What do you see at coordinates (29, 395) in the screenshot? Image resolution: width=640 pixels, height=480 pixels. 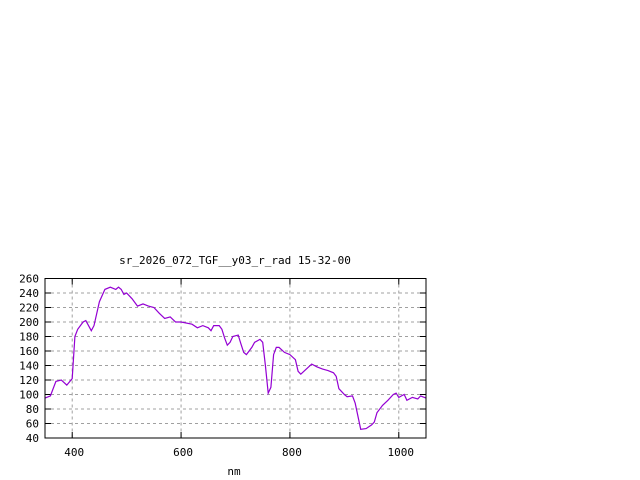 I see `y-tick-label: 100` at bounding box center [29, 395].